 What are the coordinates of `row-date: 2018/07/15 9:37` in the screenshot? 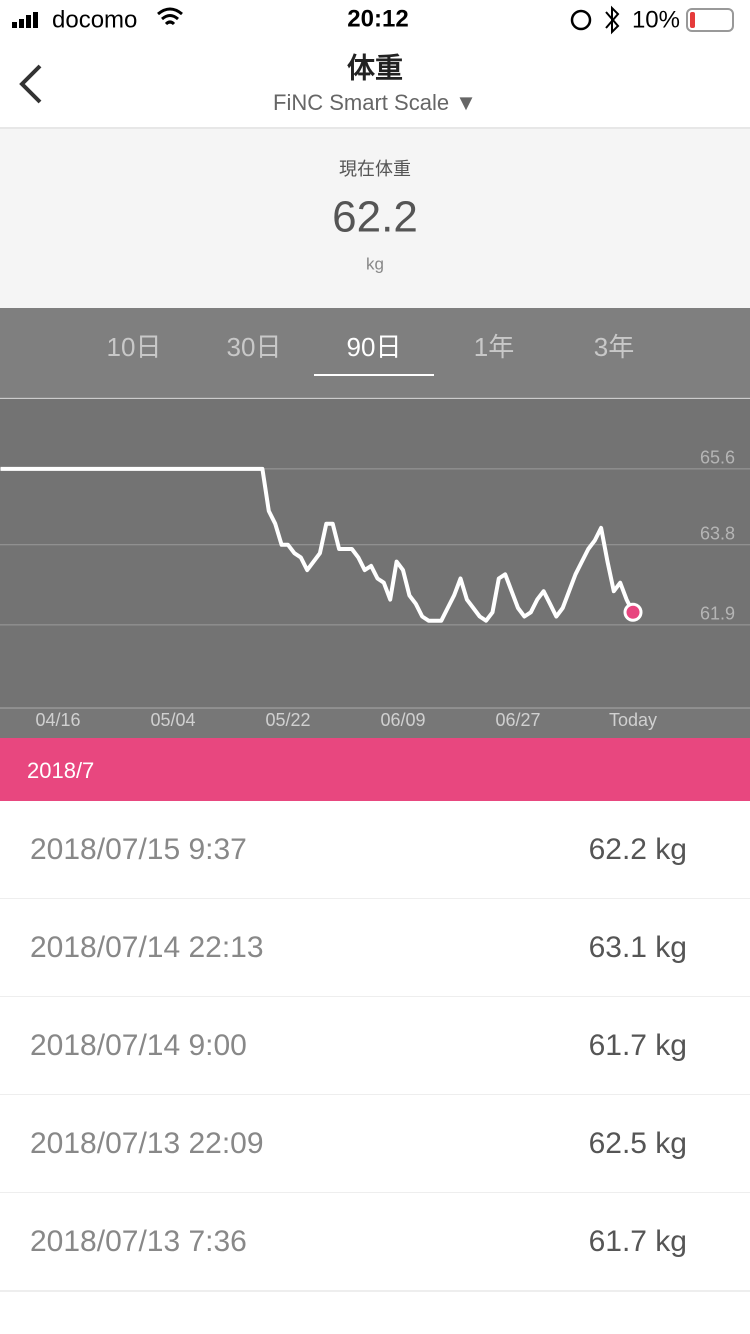 It's located at (138, 849).